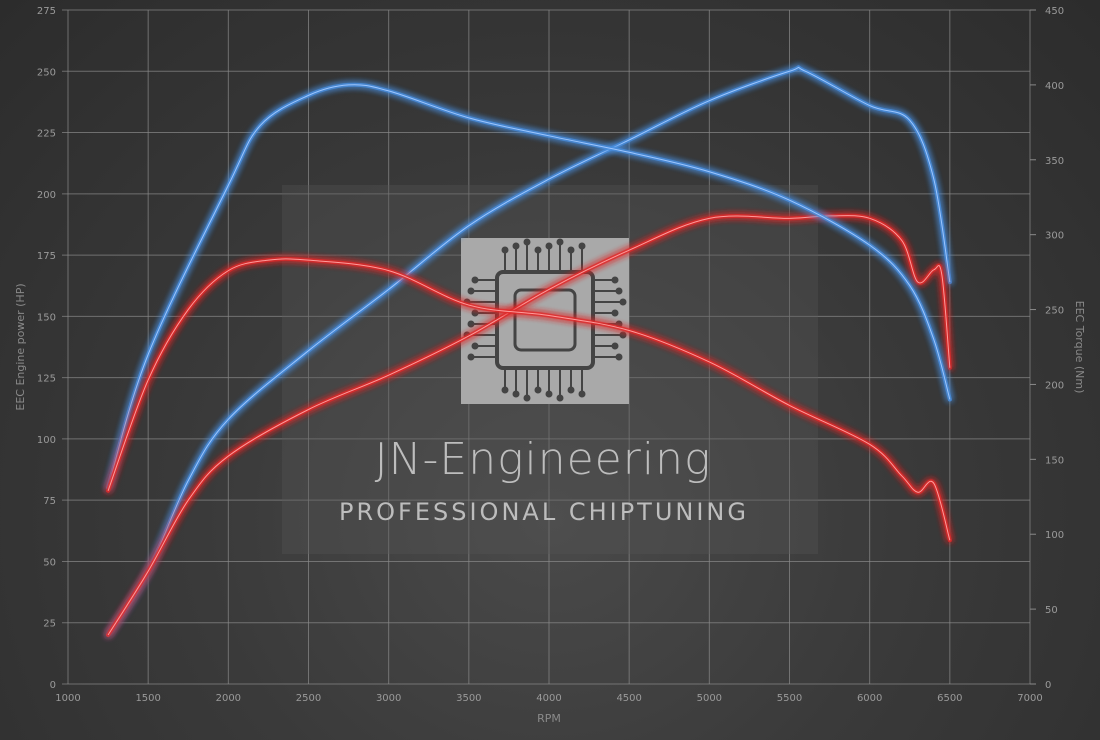 This screenshot has width=1100, height=740. I want to click on y-tick-label: 25, so click(49, 624).